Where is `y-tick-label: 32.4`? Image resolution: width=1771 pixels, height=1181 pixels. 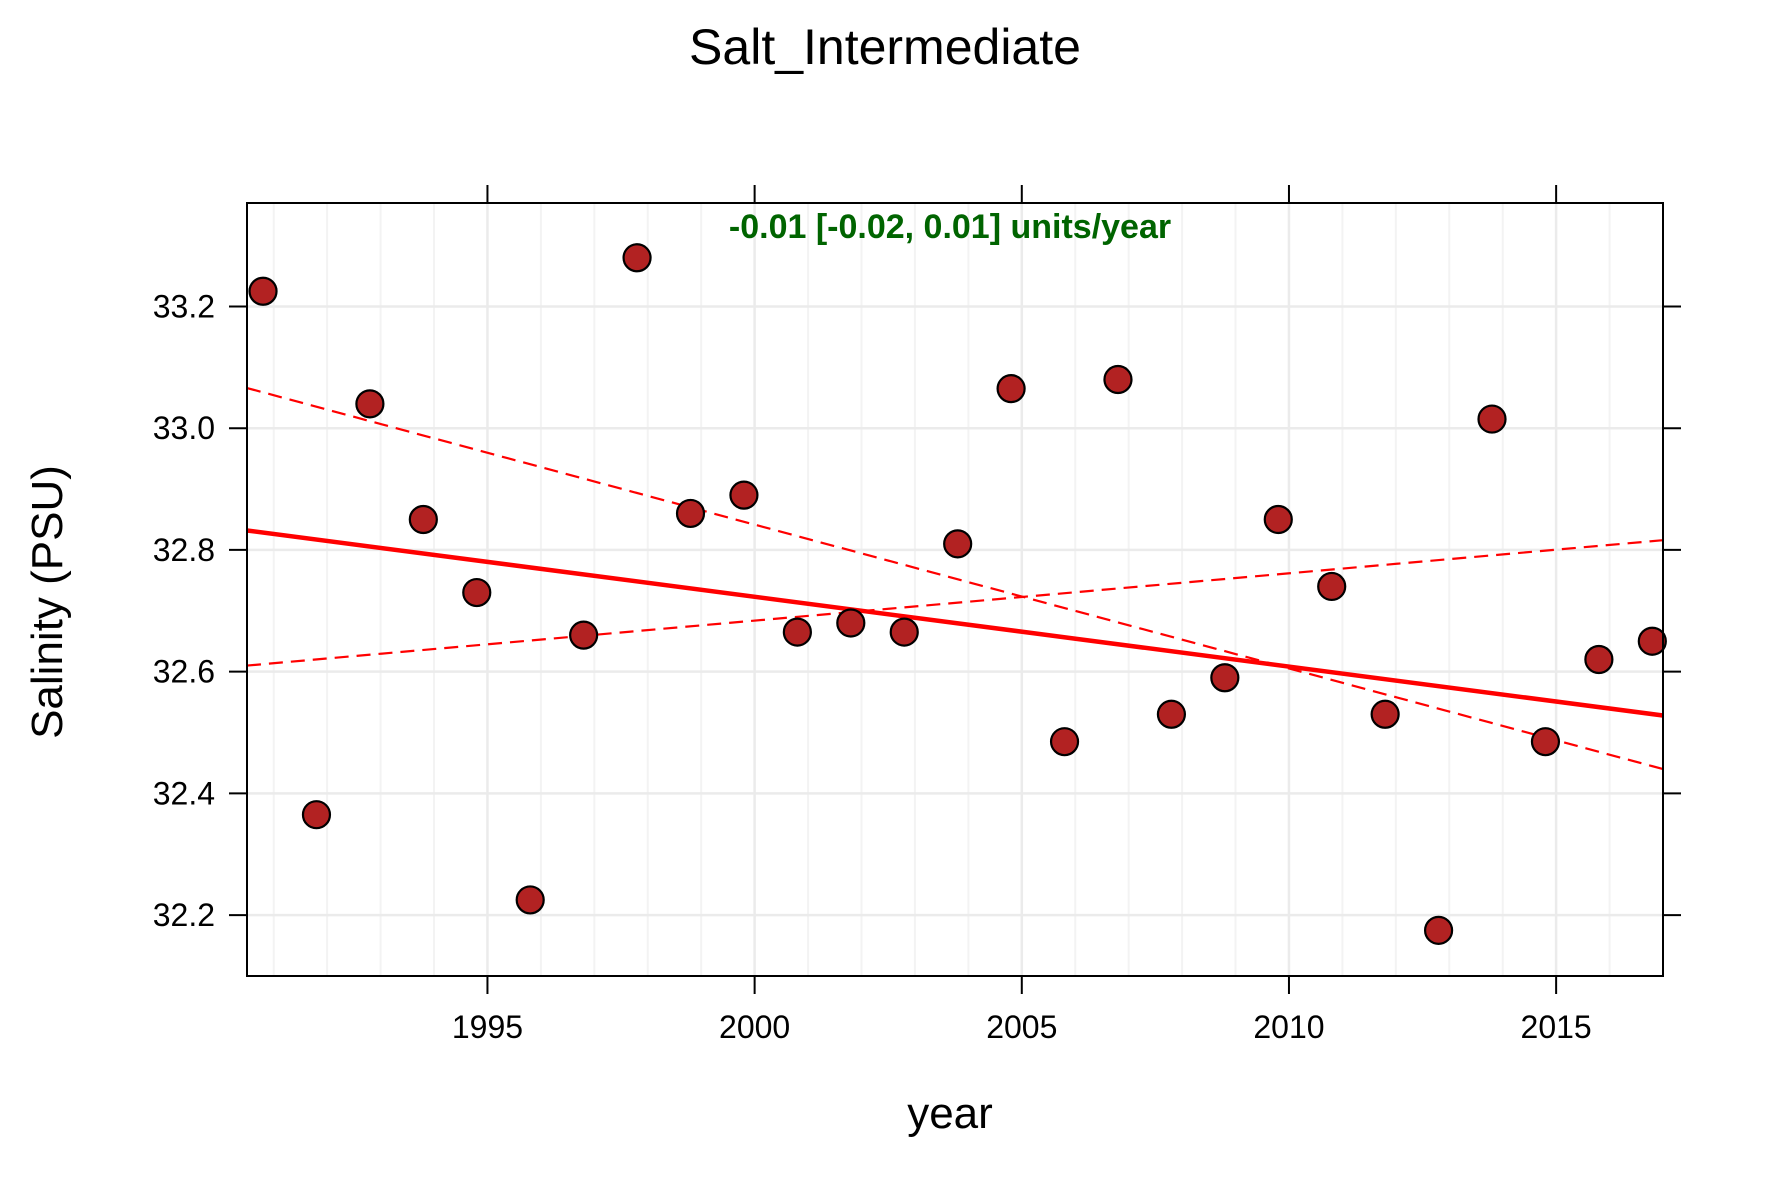
y-tick-label: 32.4 is located at coordinates (184, 793).